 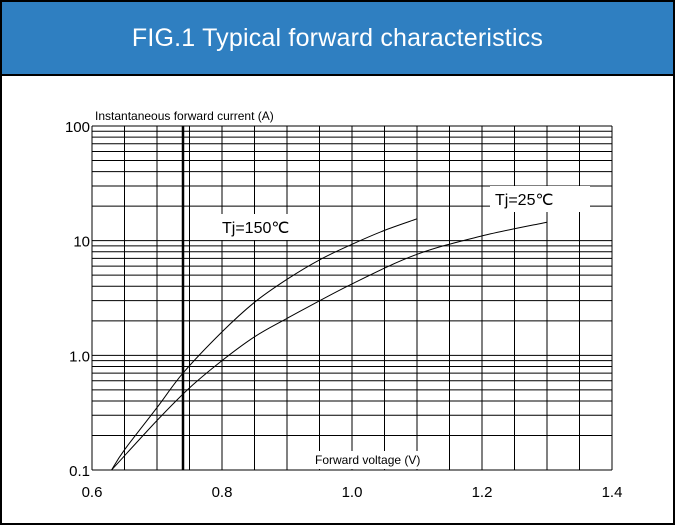 I want to click on y-axis-label-bg, so click(x=184, y=116).